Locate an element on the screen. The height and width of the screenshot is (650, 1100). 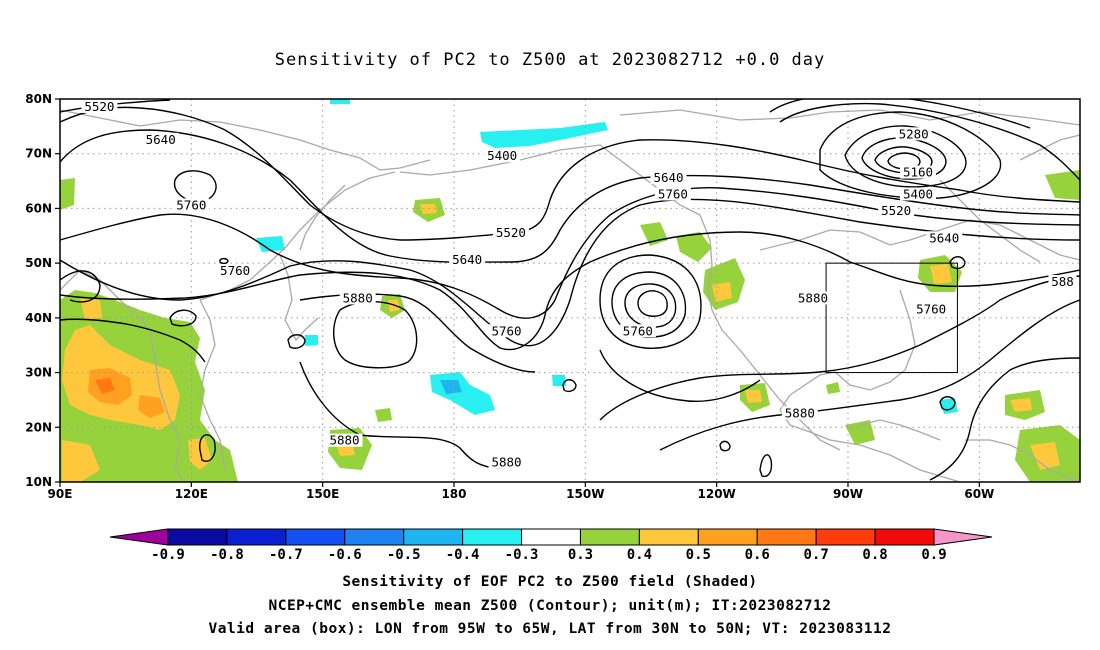
colorbar-label: -0.5 is located at coordinates (404, 555).